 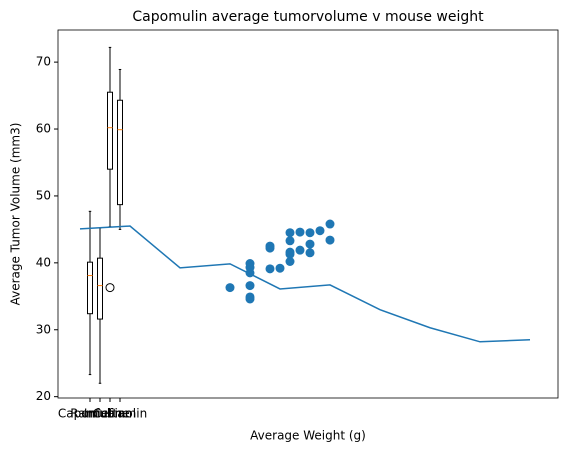 What do you see at coordinates (110, 288) in the screenshot?
I see `outlier` at bounding box center [110, 288].